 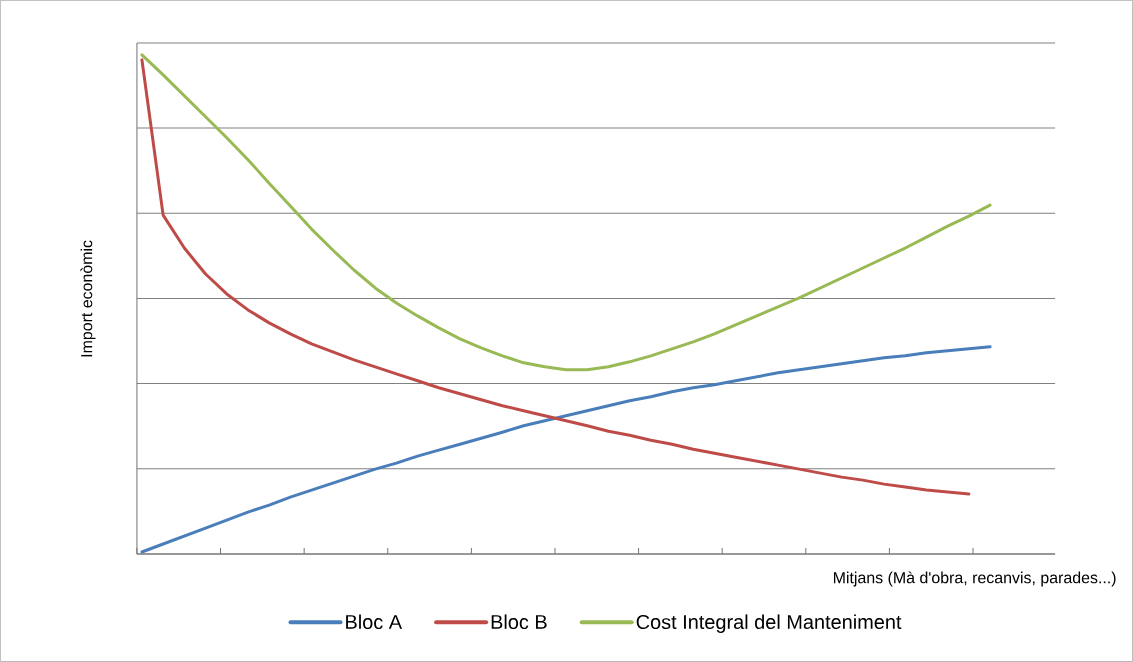 I want to click on x-axis-title: Mitjans (Mà d'obra, recanvis, parades...), so click(x=974, y=579).